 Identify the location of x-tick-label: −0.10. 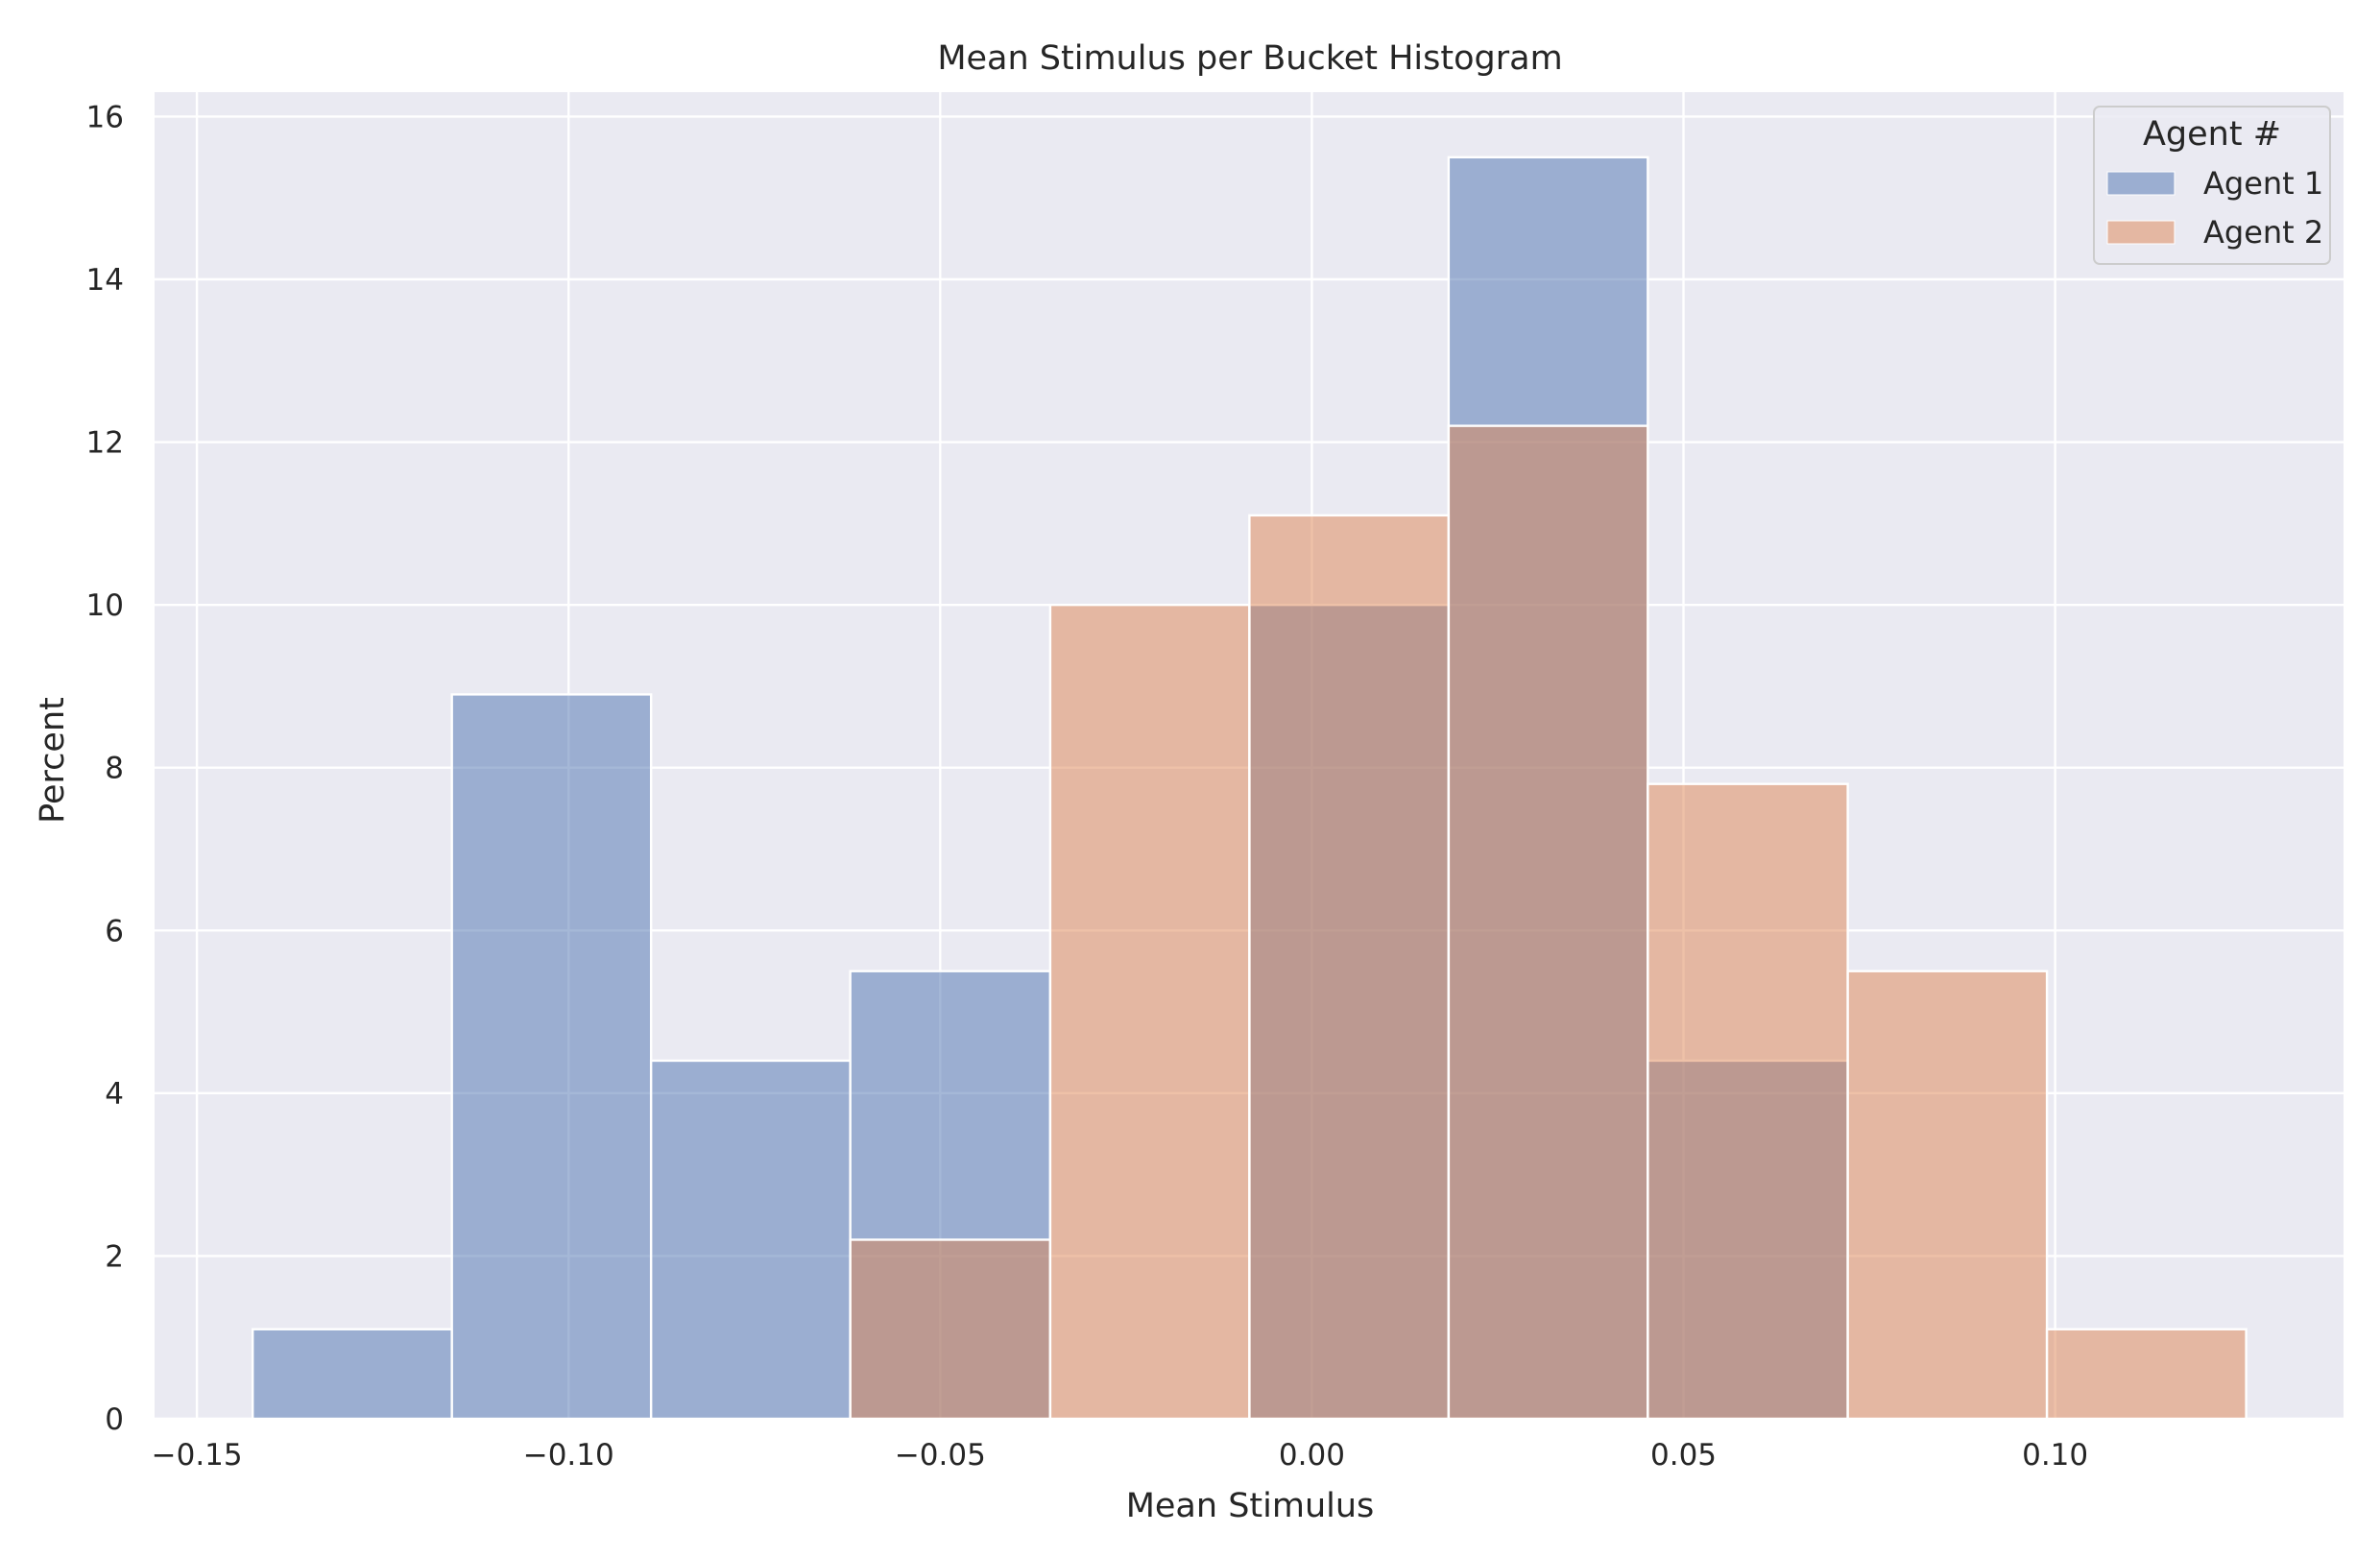
(569, 1455).